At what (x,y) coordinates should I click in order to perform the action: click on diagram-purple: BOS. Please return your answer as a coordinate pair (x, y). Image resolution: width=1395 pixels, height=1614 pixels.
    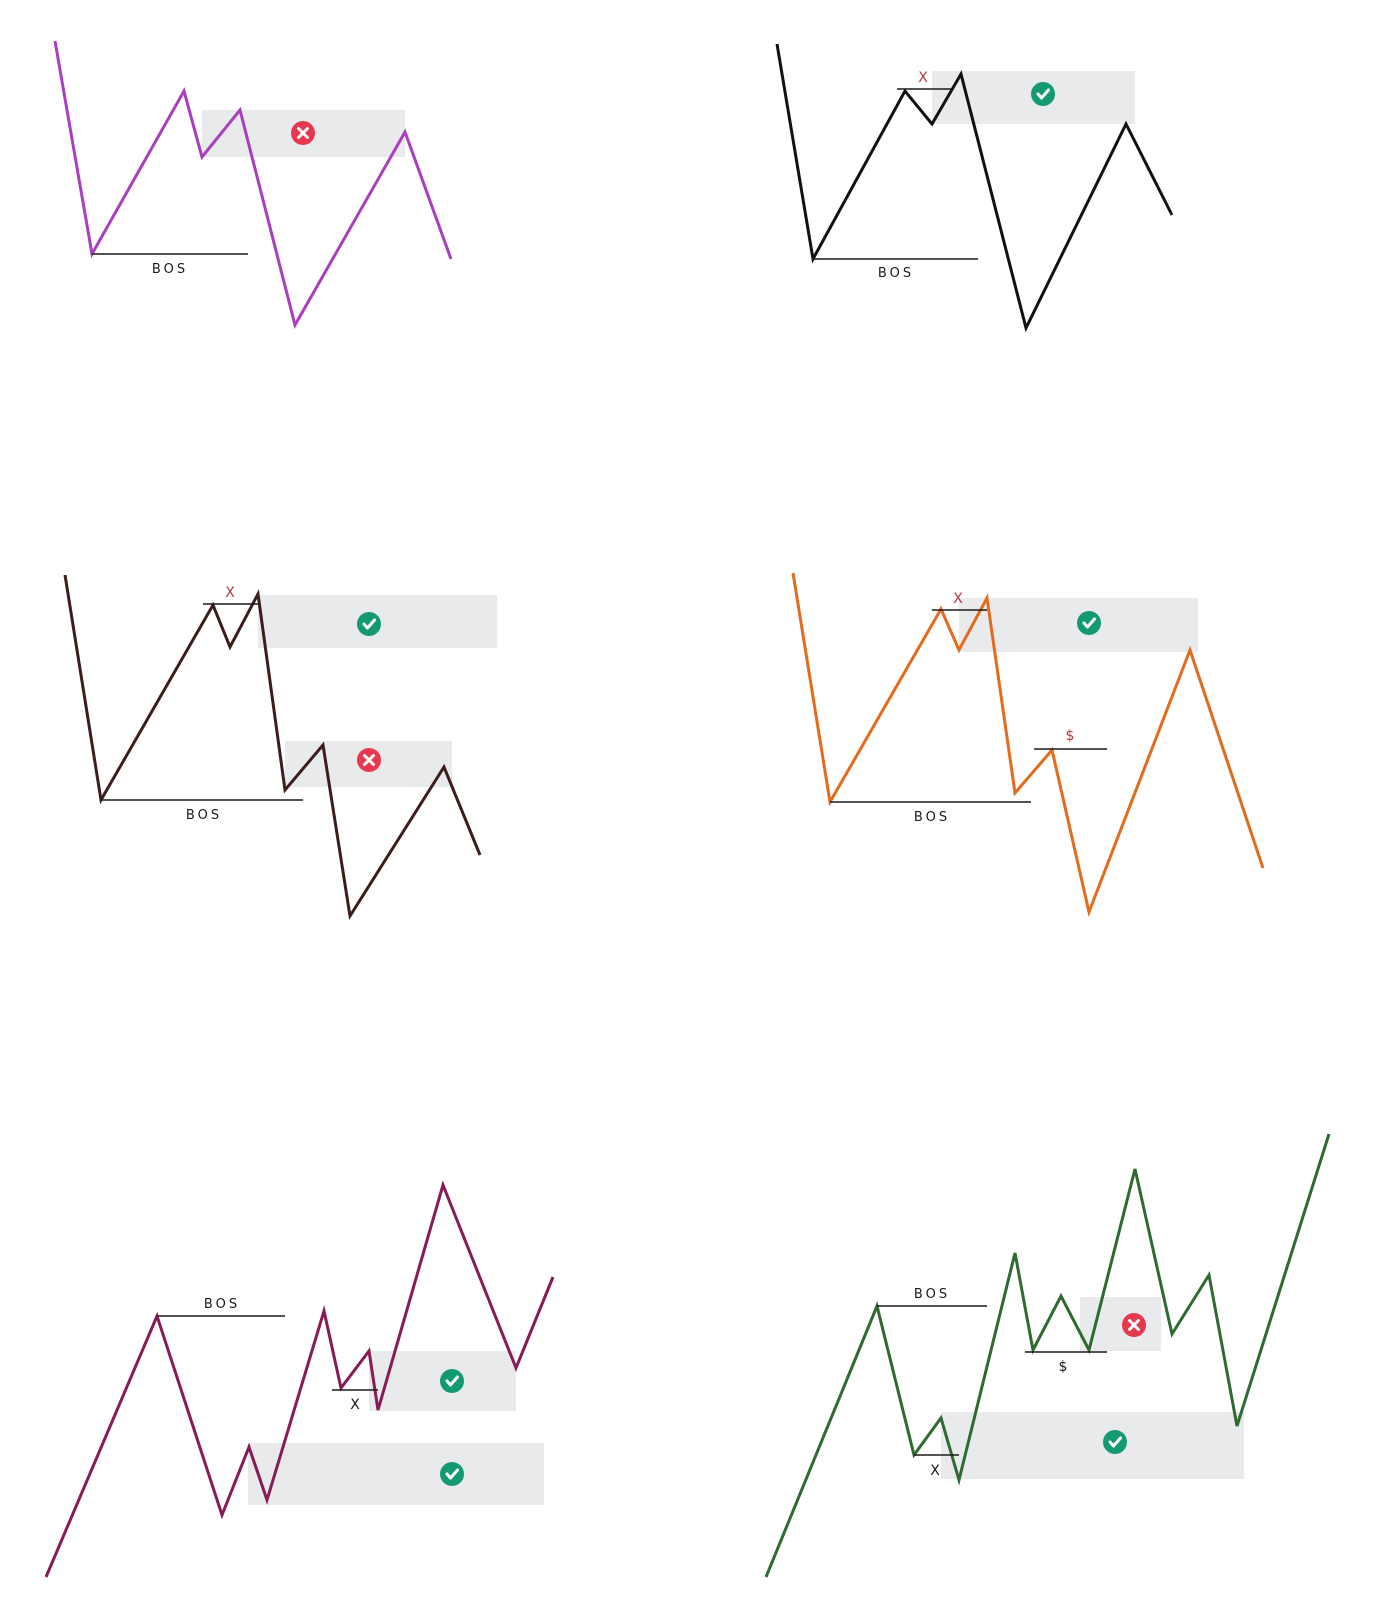
    Looking at the image, I should click on (253, 184).